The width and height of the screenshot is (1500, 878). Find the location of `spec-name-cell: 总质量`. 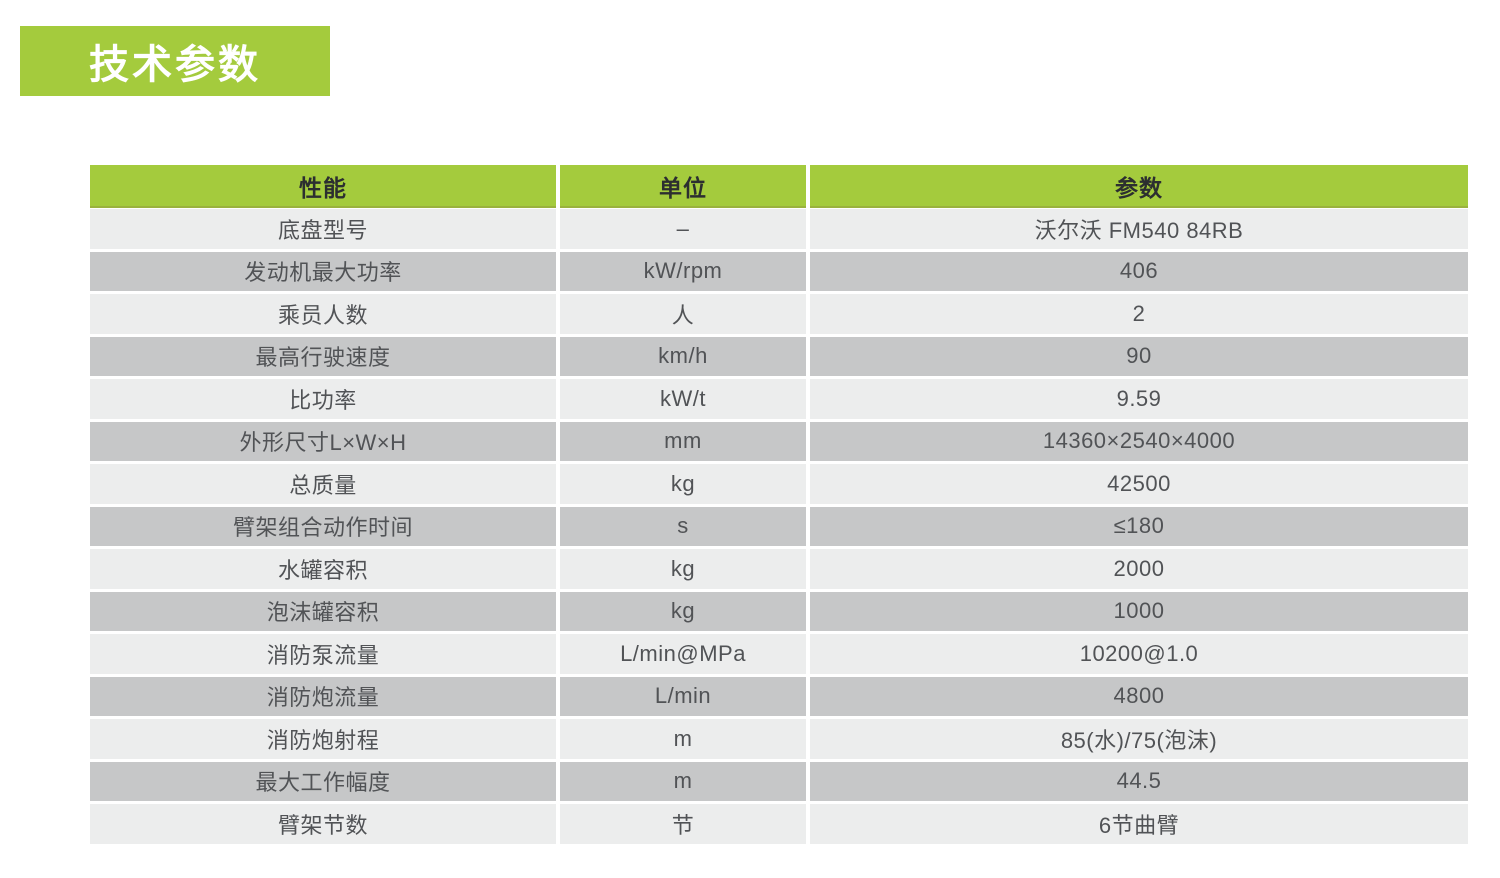

spec-name-cell: 总质量 is located at coordinates (323, 484).